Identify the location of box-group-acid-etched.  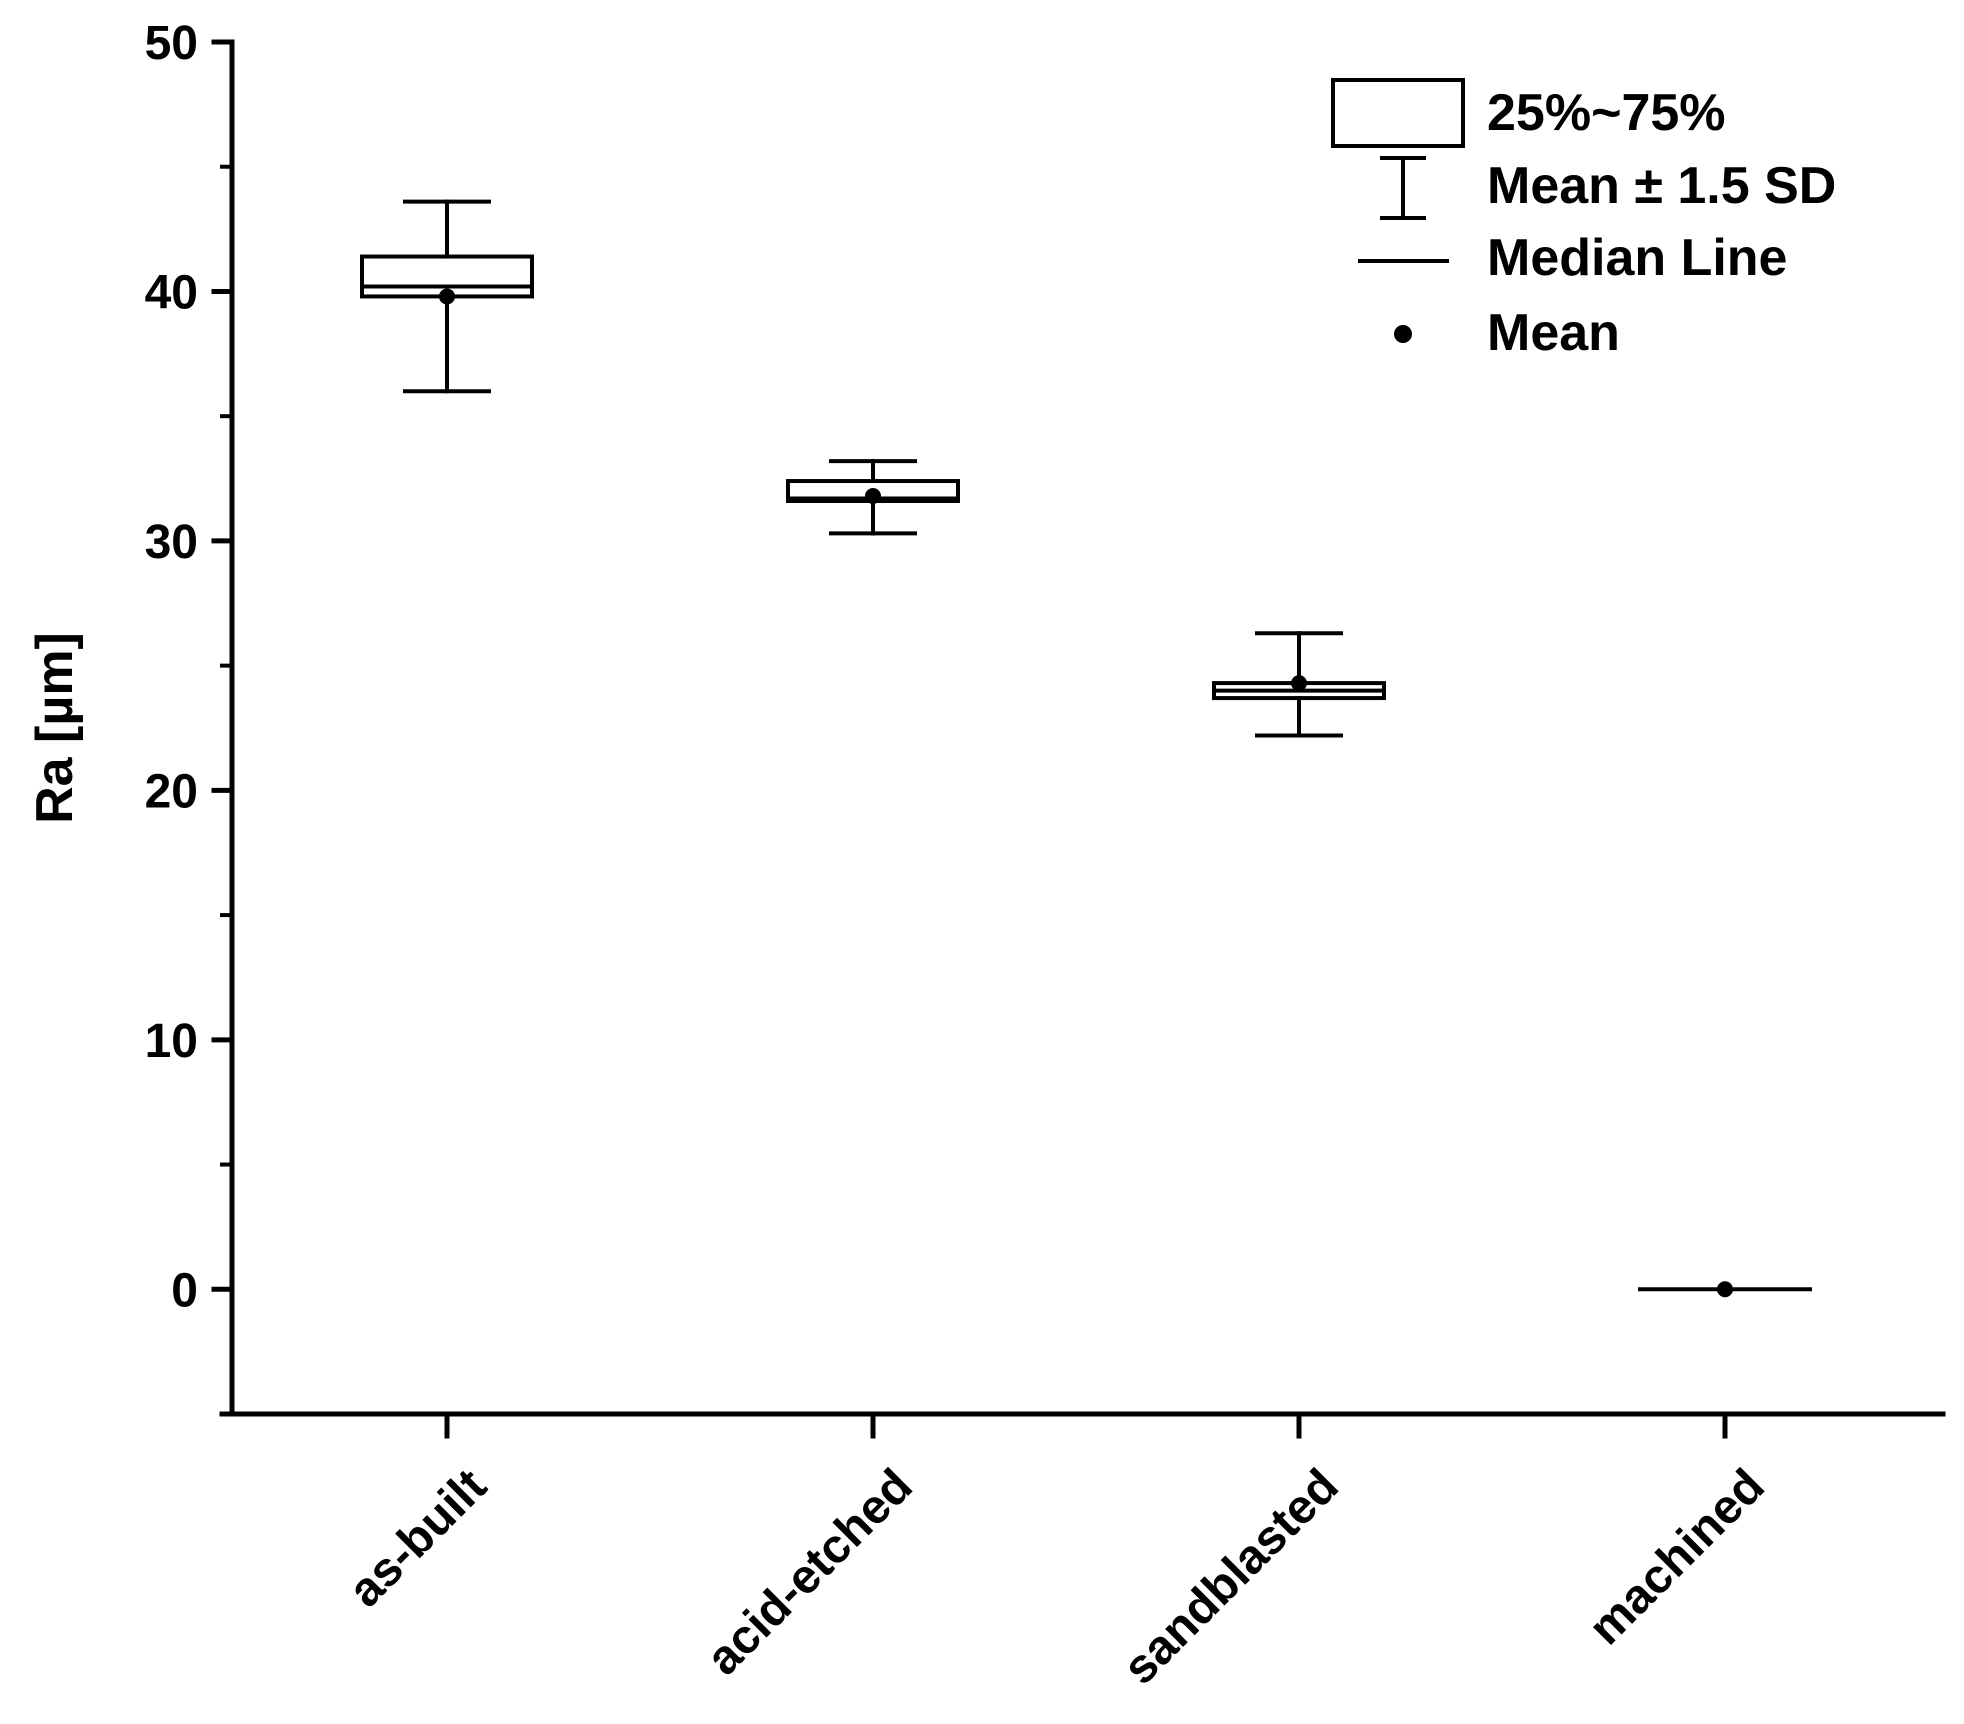
(873, 497).